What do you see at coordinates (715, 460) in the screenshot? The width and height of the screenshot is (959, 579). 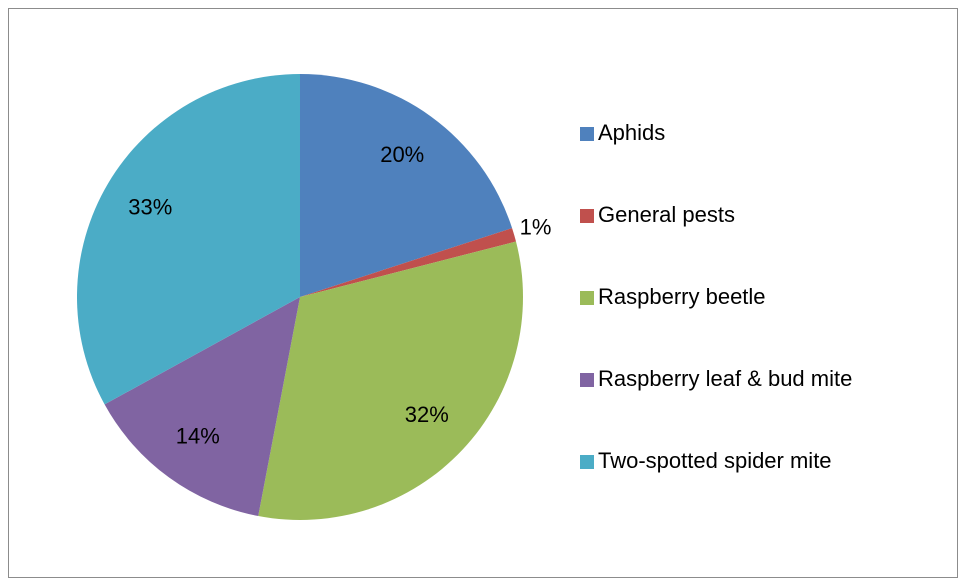 I see `legend-label: Two-spotted spider mite` at bounding box center [715, 460].